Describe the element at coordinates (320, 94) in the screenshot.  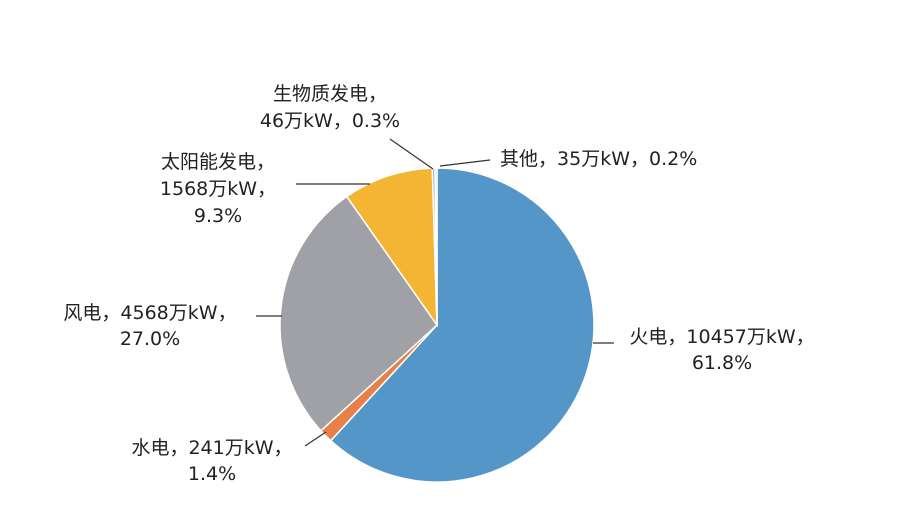
I see `label-part: 生物质发电` at that location.